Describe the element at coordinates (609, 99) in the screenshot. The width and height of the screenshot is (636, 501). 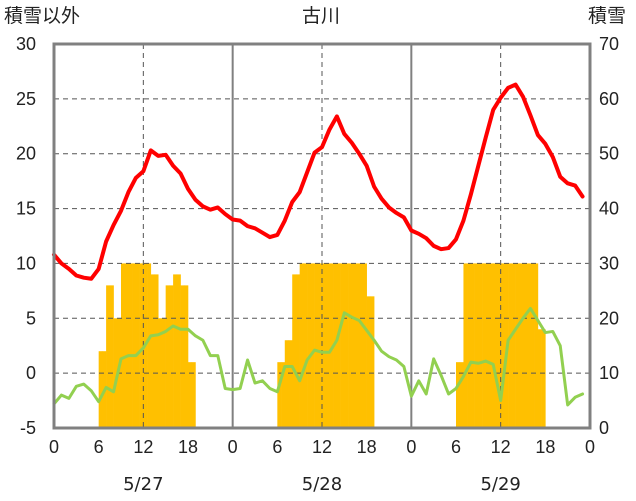
I see `right-tick-label: 60` at that location.